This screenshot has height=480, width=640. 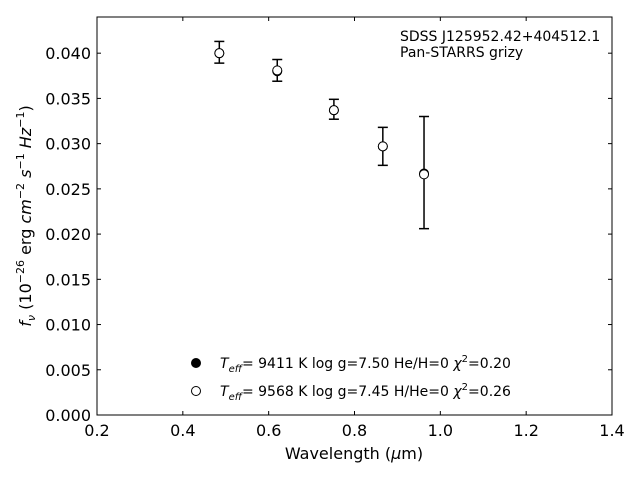 What do you see at coordinates (68, 279) in the screenshot?
I see `y-tick-label: 0.015` at bounding box center [68, 279].